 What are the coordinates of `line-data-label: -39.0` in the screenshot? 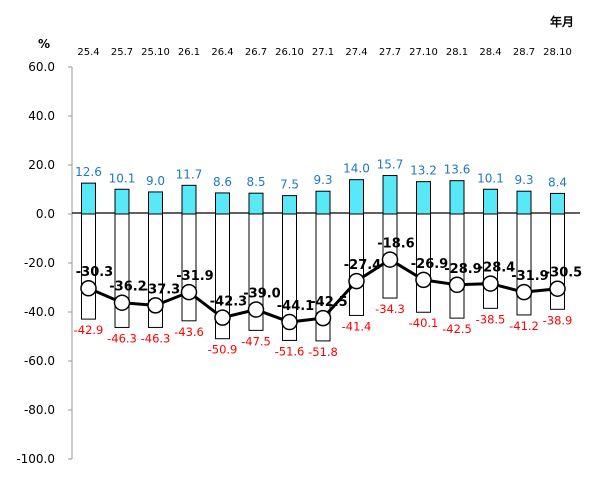 It's located at (261, 294).